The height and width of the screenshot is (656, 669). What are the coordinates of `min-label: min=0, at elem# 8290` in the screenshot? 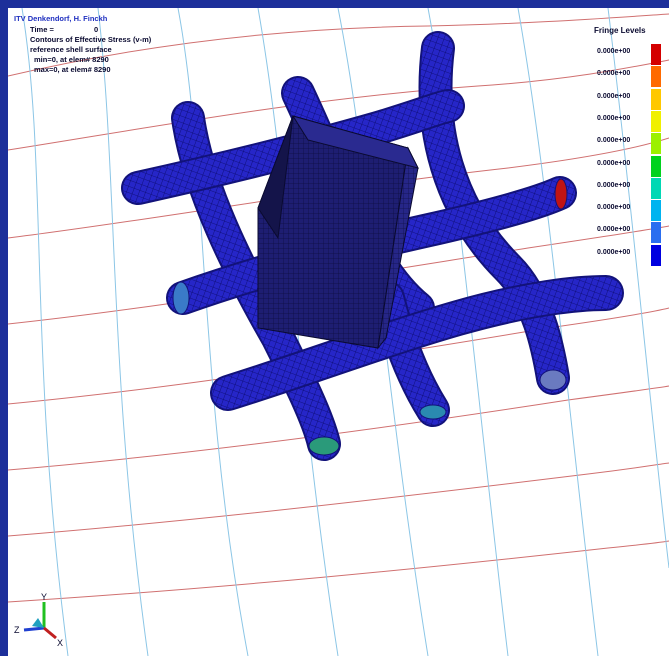 It's located at (71, 59).